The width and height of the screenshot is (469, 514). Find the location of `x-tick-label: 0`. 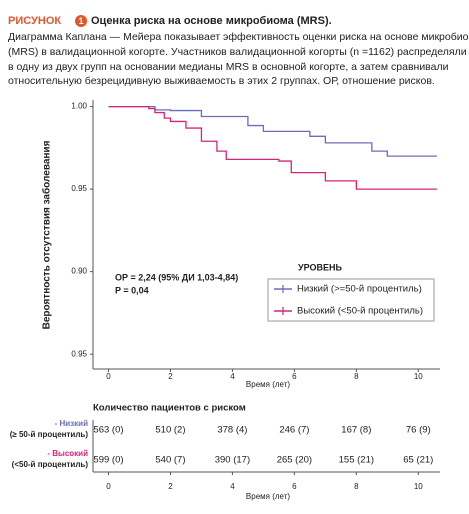

x-tick-label: 0 is located at coordinates (108, 376).